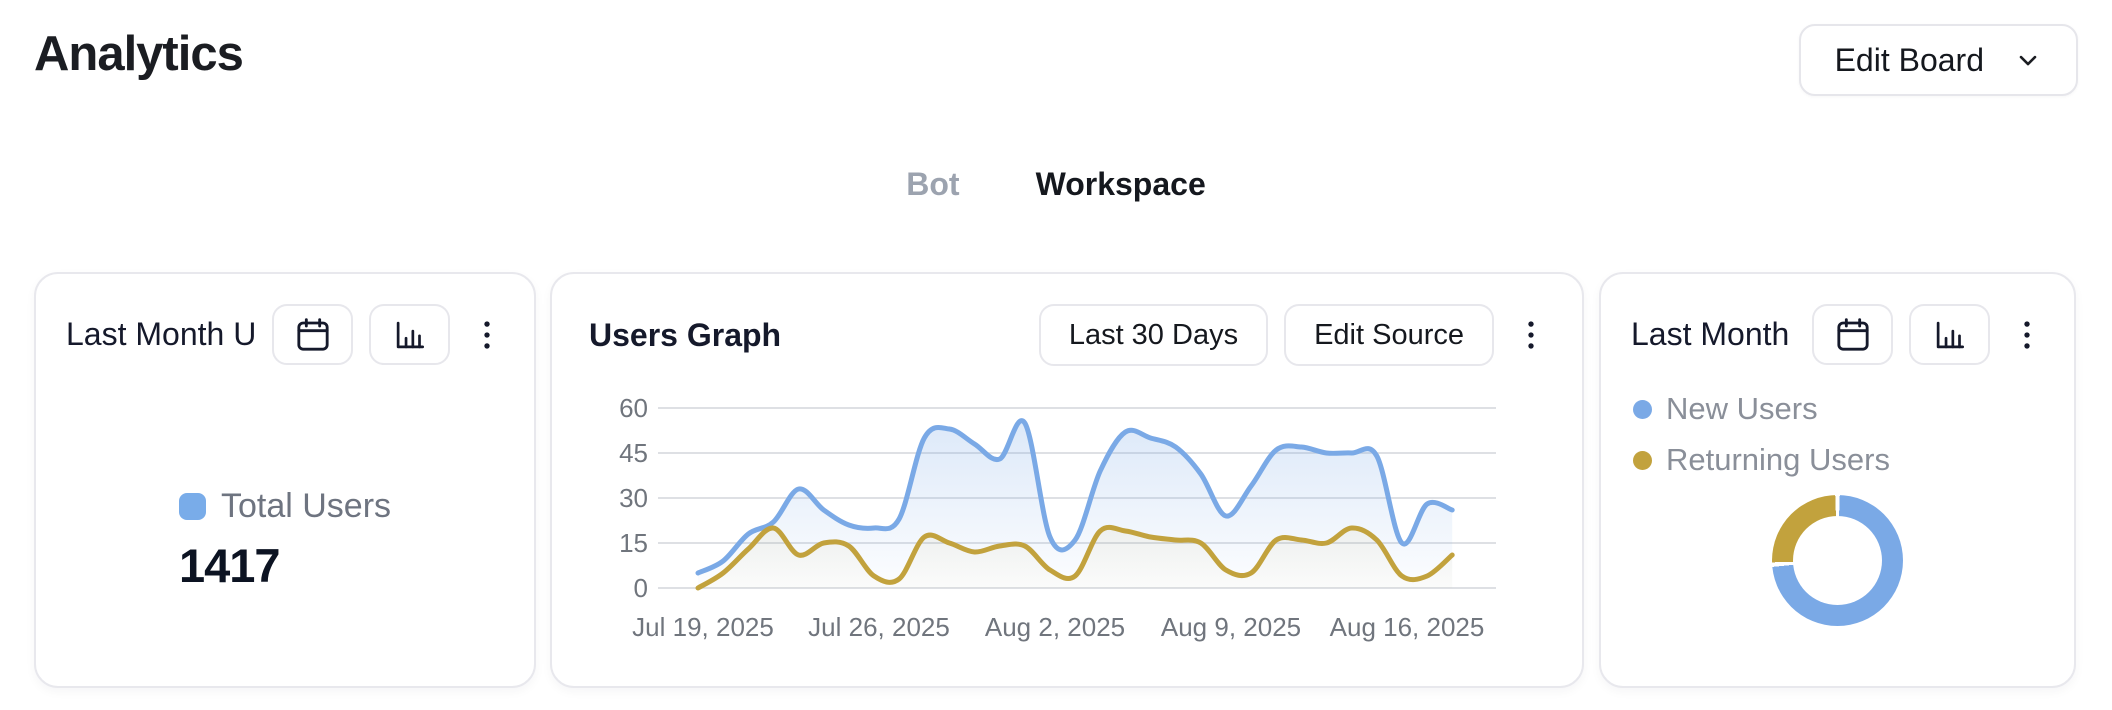 The height and width of the screenshot is (710, 2112). I want to click on total-users-swatch, so click(192, 506).